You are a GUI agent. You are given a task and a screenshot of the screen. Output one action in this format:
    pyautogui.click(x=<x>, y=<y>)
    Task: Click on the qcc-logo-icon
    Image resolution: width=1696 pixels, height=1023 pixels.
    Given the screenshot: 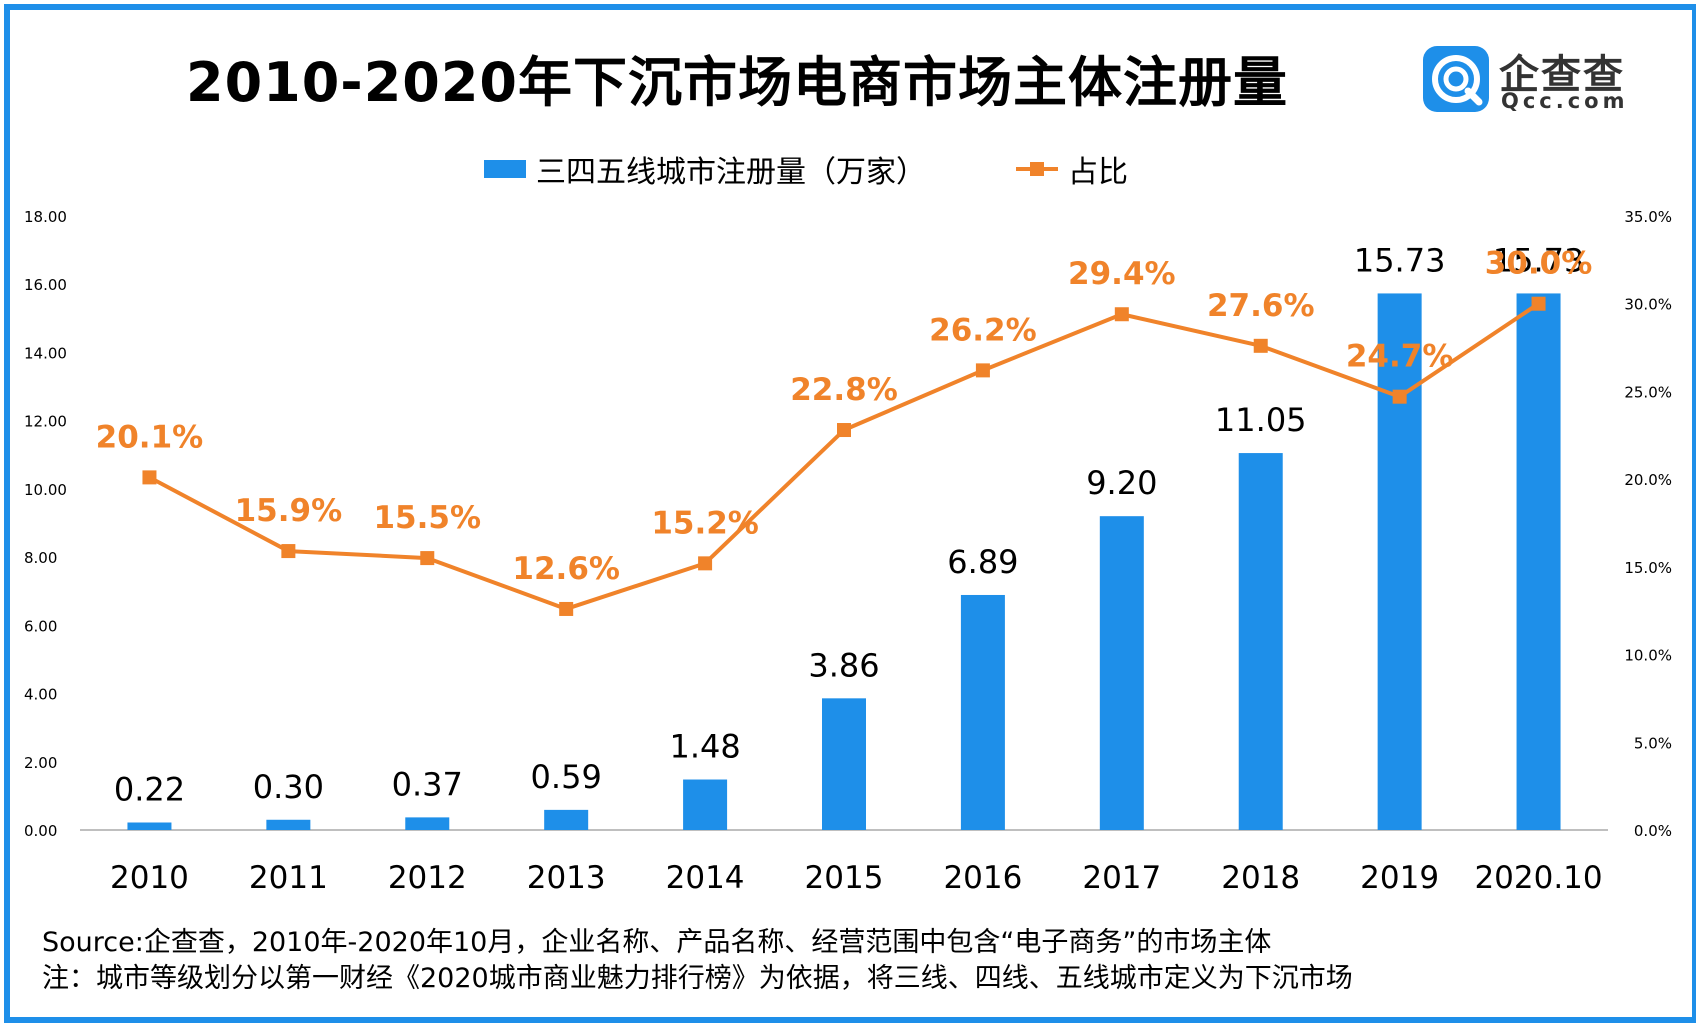 What is the action you would take?
    pyautogui.click(x=1456, y=79)
    